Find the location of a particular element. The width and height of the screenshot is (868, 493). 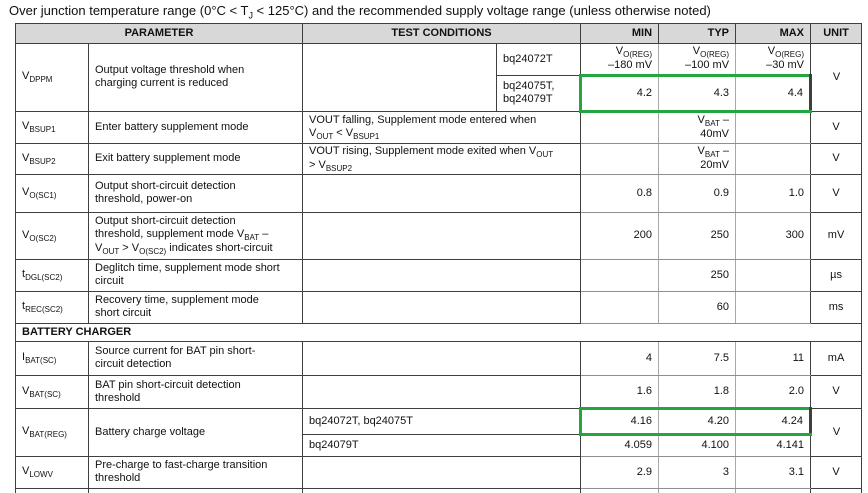

row-clipped is located at coordinates (439, 490).